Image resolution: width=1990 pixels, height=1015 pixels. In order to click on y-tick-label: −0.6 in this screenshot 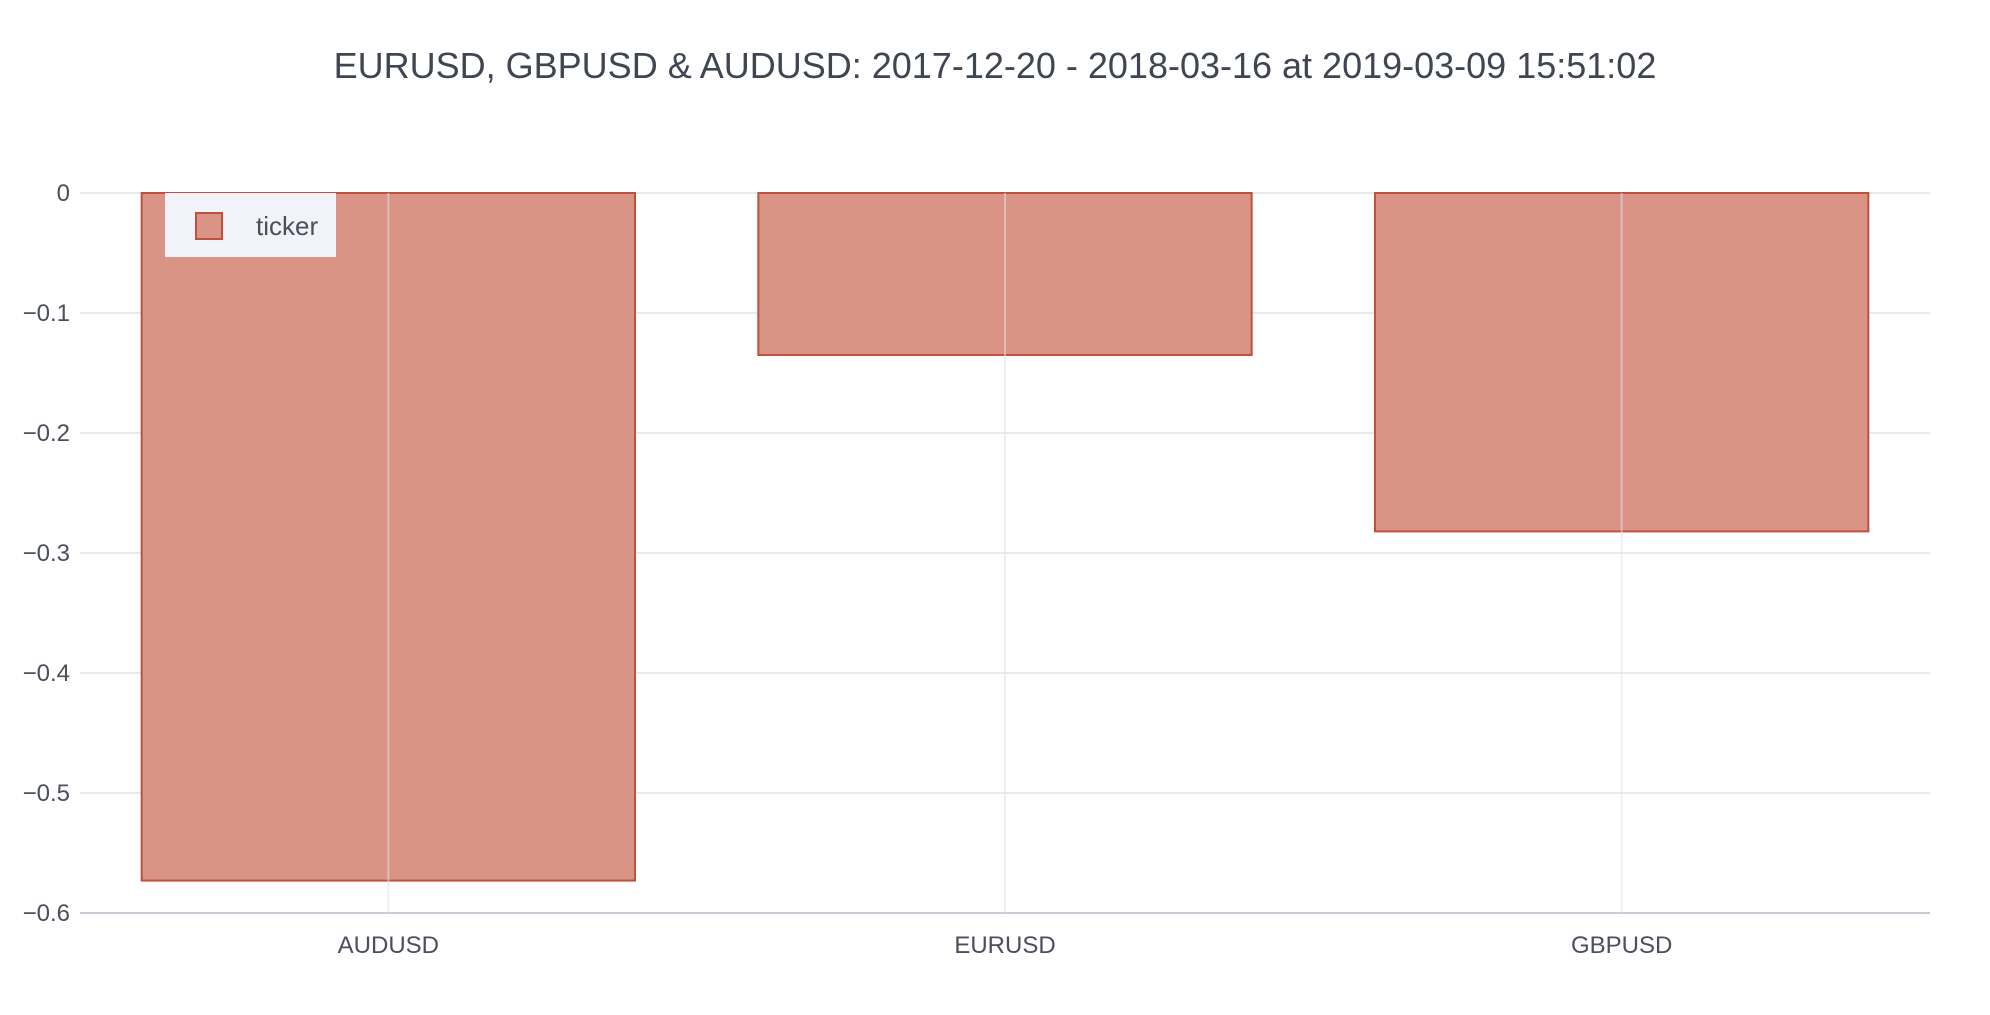, I will do `click(46, 913)`.